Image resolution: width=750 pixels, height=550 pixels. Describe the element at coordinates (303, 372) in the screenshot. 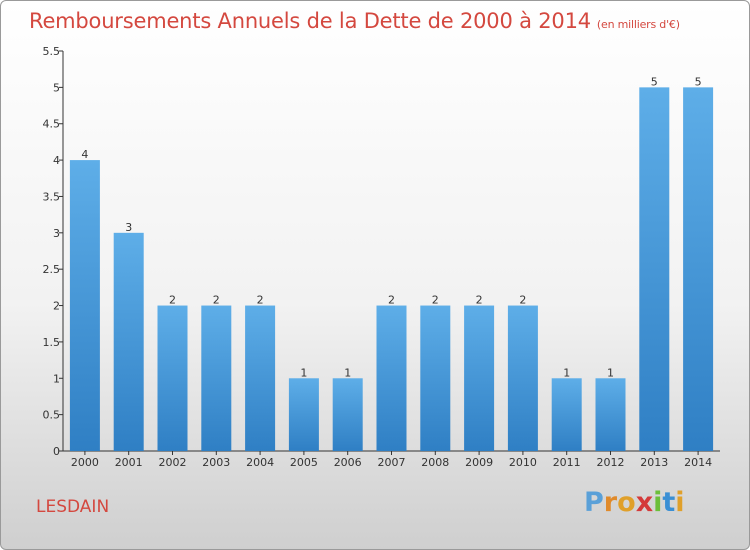

I see `data-label-2005: 1` at that location.